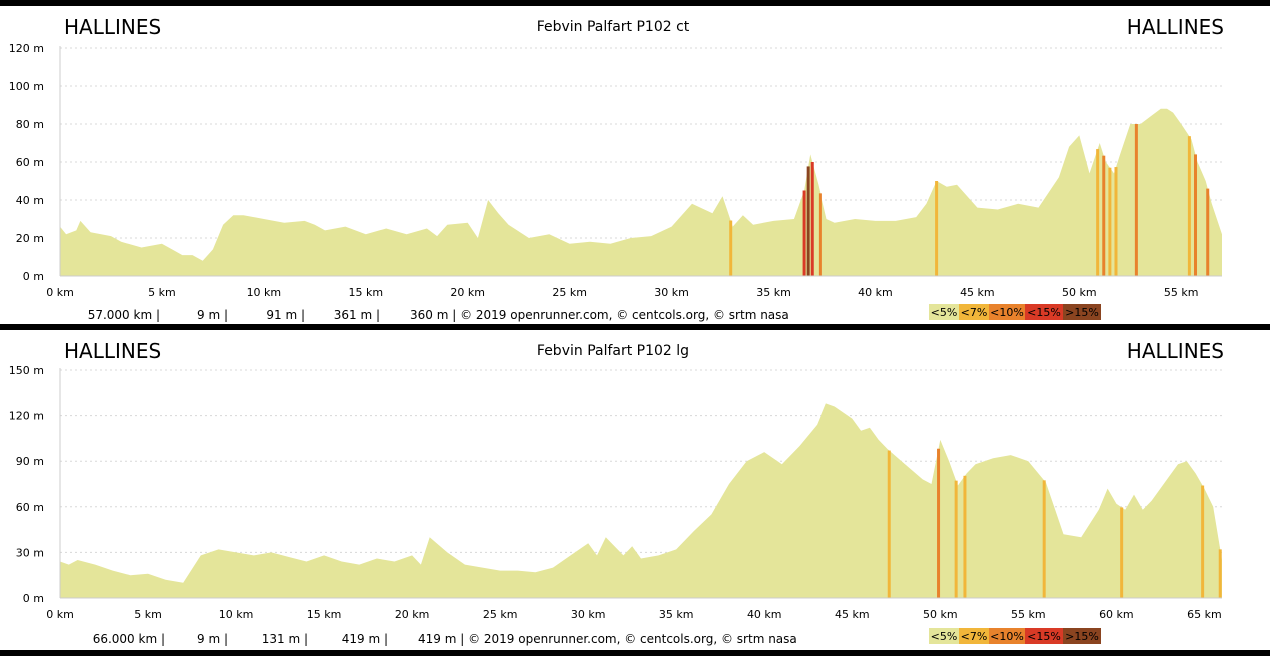 The image size is (1270, 656). Describe the element at coordinates (613, 351) in the screenshot. I see `chart-title: Febvin Palfart P102 lg` at that location.